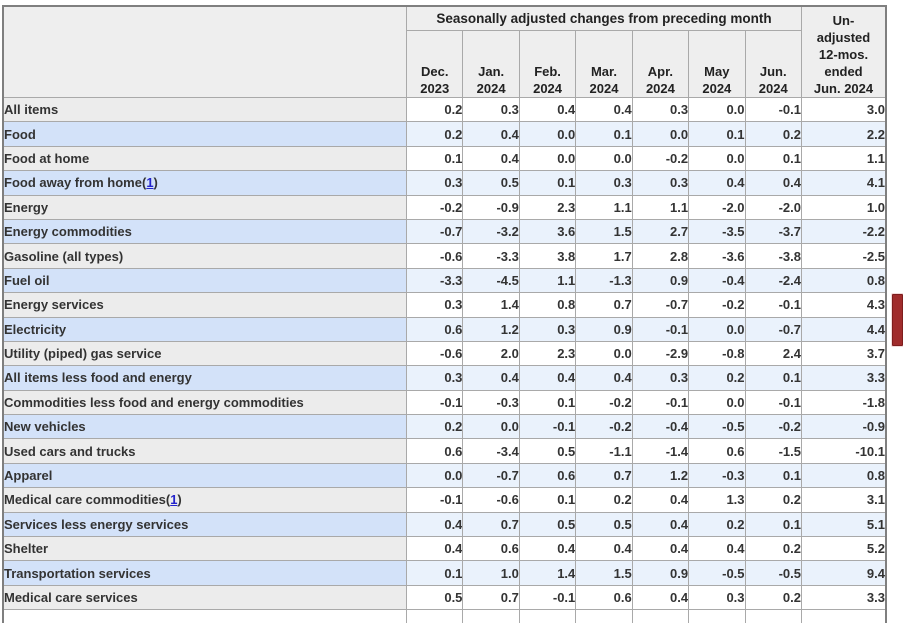 This screenshot has width=903, height=623. Describe the element at coordinates (491, 475) in the screenshot. I see `value-cell: -0.7` at that location.